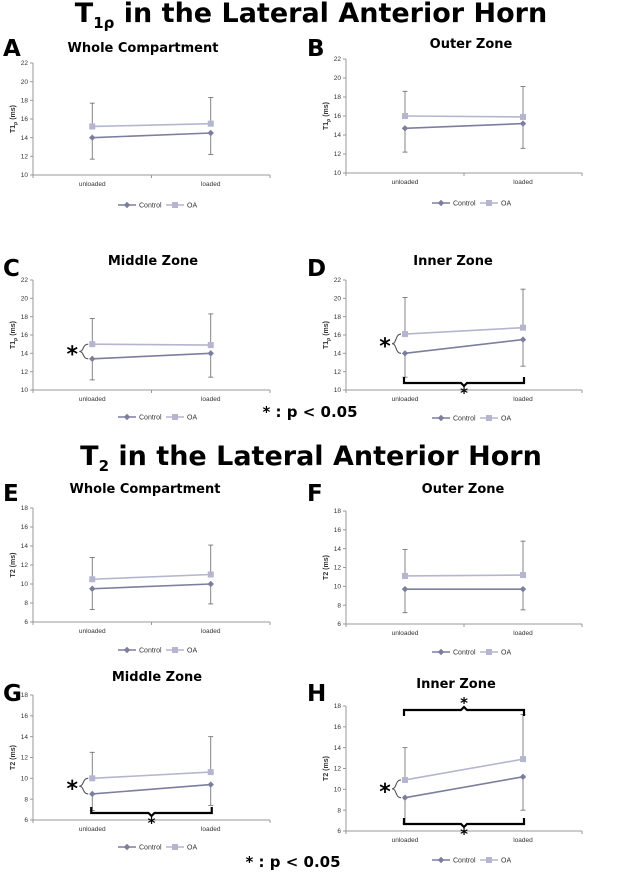 This screenshot has height=875, width=623. I want to click on panel-title: Inner Zone, so click(456, 684).